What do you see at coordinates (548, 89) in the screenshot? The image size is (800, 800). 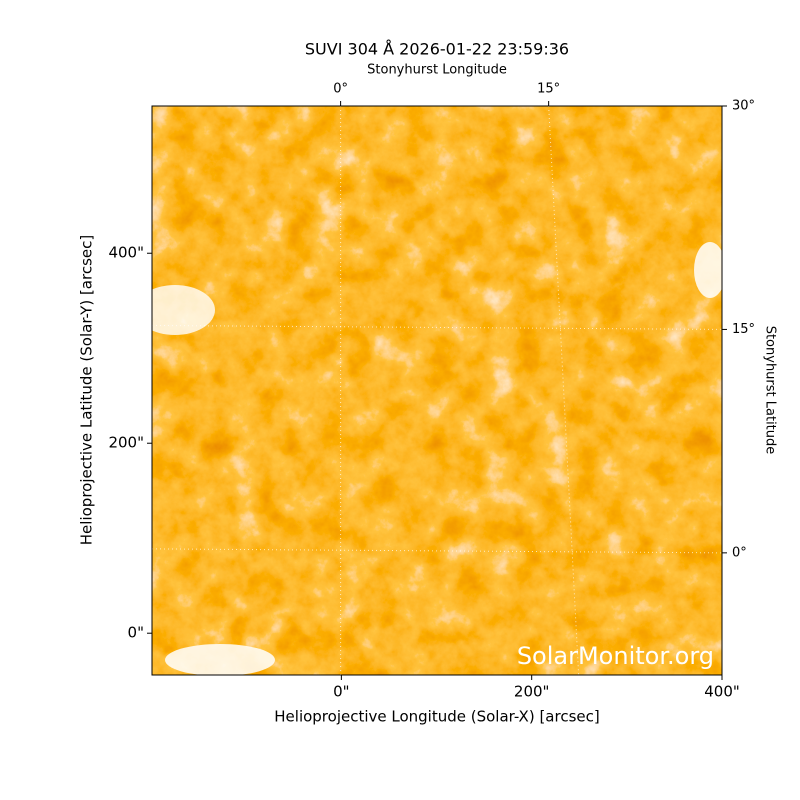 I see `x2-tick-label: 15°` at bounding box center [548, 89].